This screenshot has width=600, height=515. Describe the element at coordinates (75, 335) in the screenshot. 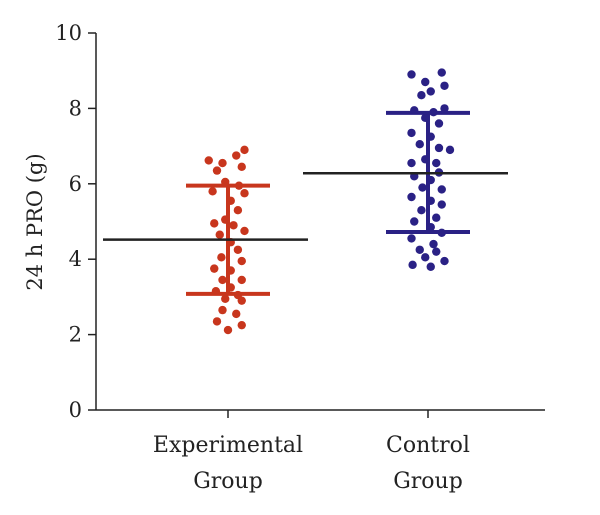

I see `y-tick-label: 2` at that location.